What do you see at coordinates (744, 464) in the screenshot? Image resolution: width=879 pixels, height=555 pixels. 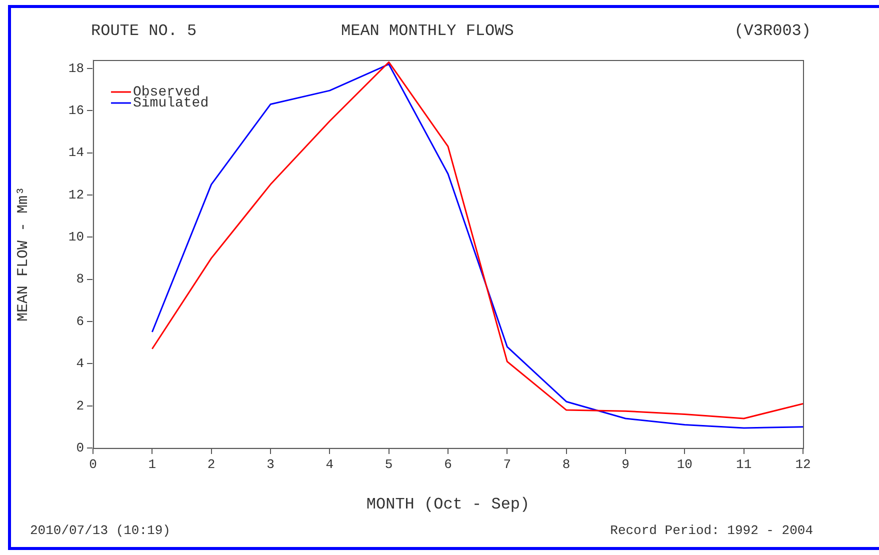 I see `x-tick-label: 11` at bounding box center [744, 464].